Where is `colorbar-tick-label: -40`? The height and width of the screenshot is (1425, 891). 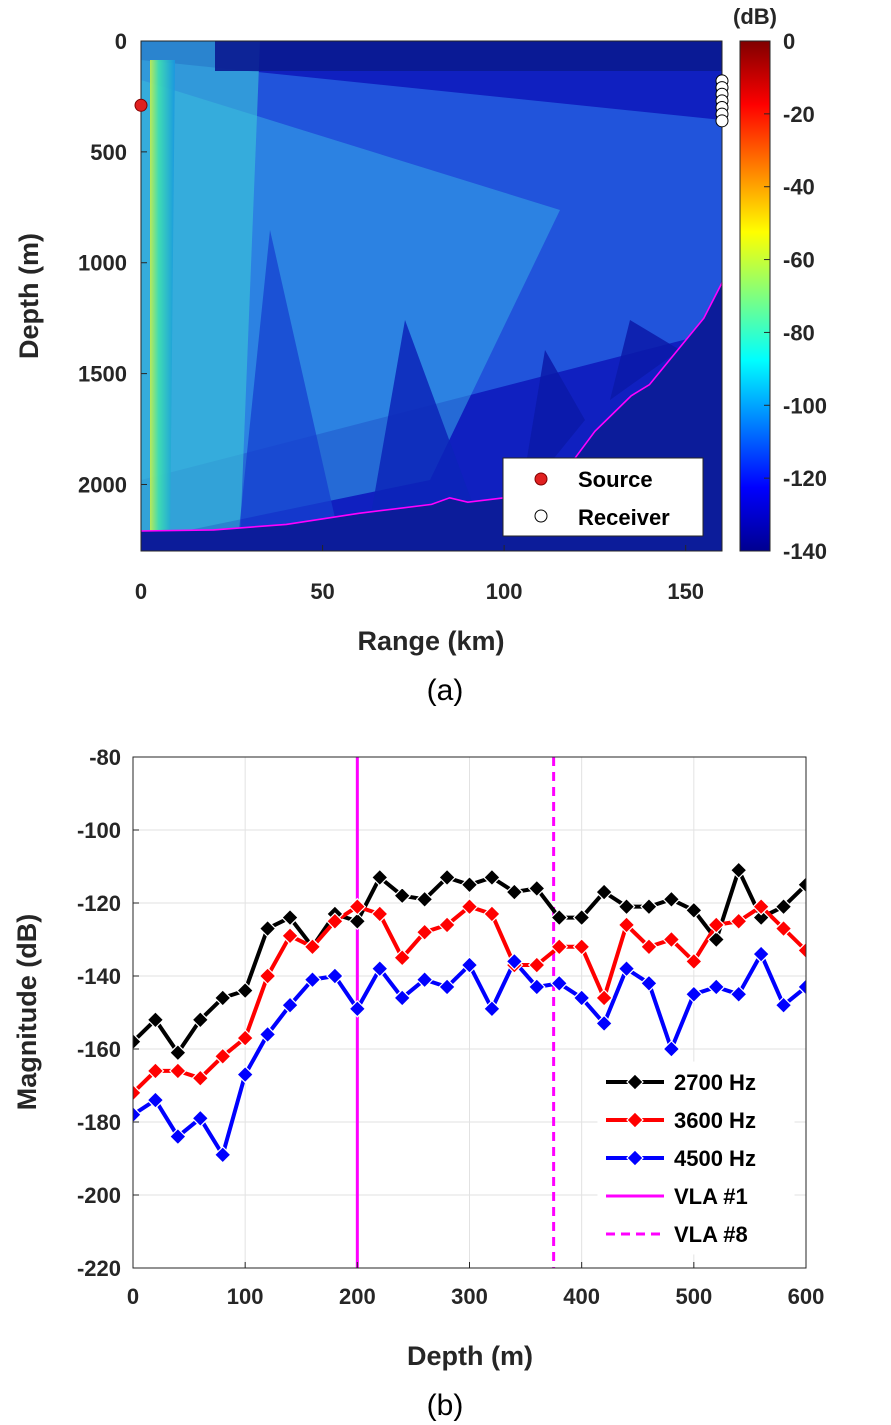 colorbar-tick-label: -40 is located at coordinates (799, 187).